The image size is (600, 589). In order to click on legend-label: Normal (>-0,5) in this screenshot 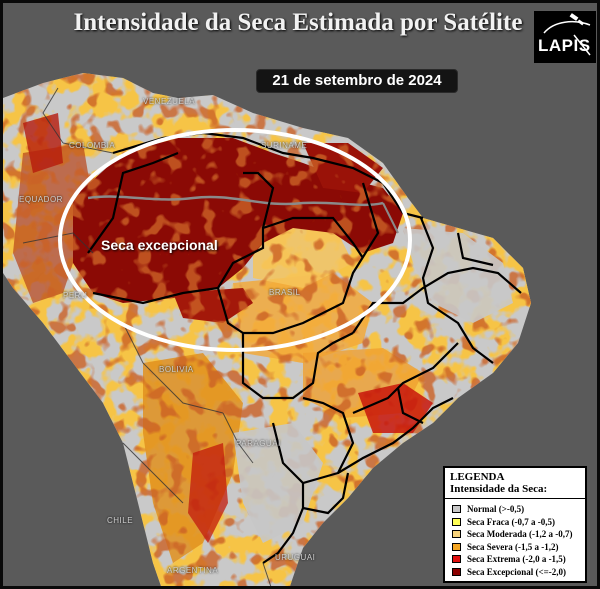, I will do `click(496, 509)`.